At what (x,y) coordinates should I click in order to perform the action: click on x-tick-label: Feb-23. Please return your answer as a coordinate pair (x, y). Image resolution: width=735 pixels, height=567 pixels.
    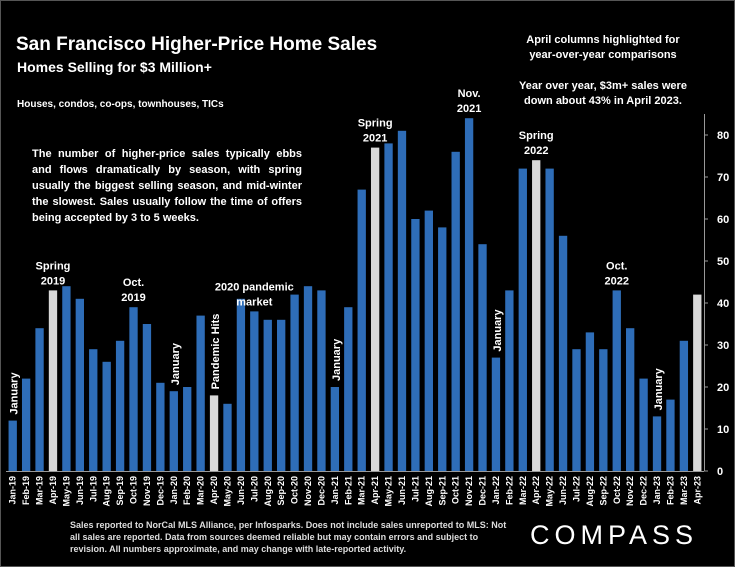
    Looking at the image, I should click on (670, 490).